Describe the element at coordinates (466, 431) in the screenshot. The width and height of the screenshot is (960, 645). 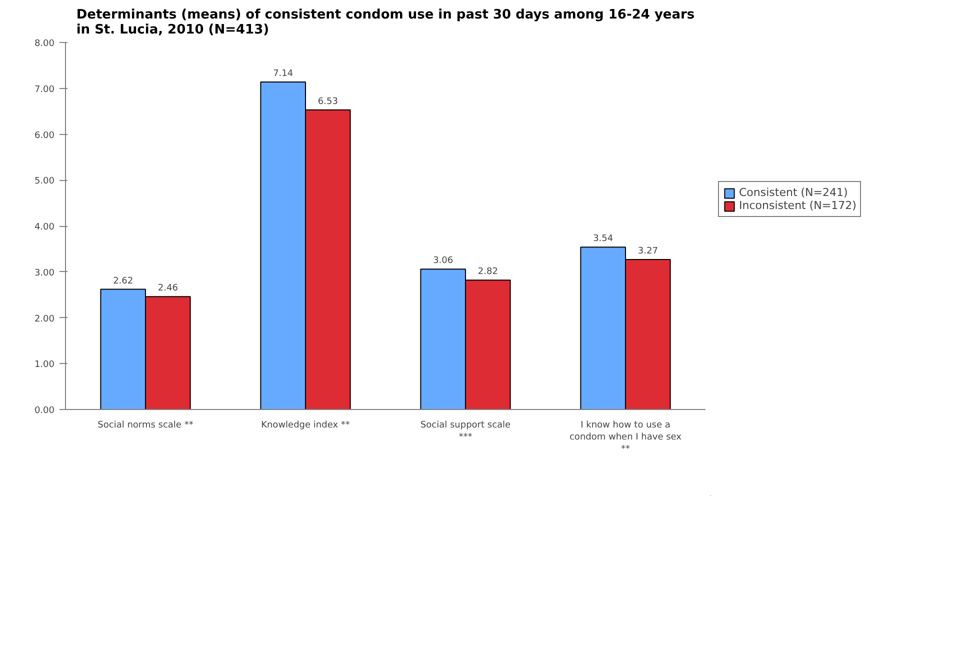
I see `x-tick-label: Social support scale ***` at that location.